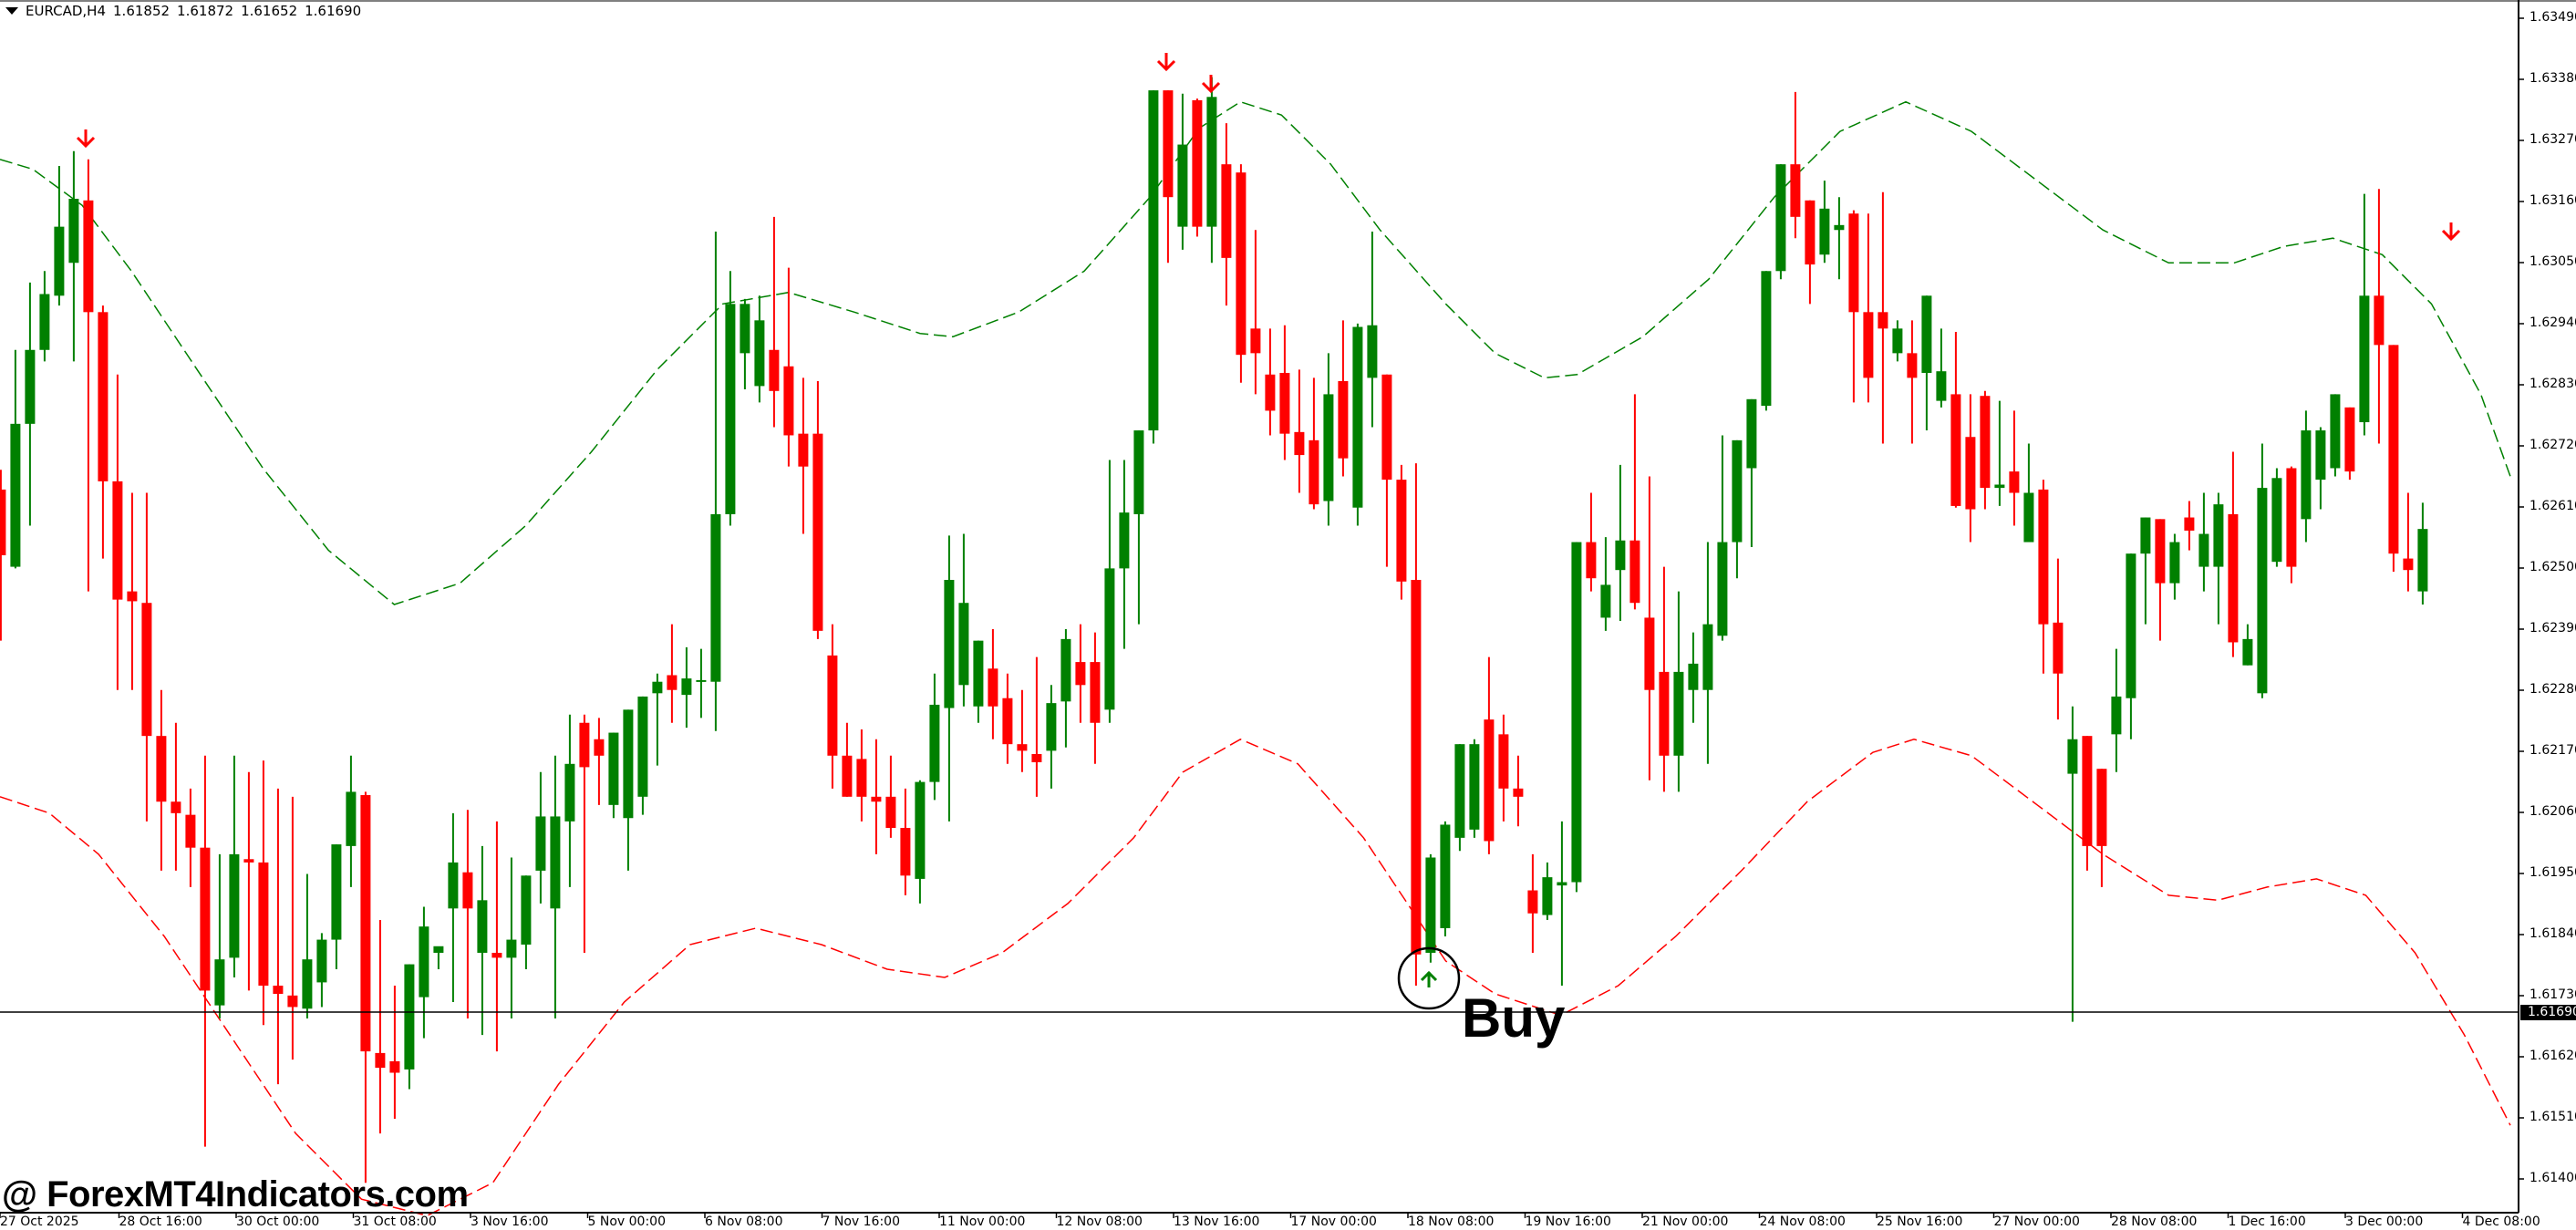 This screenshot has height=1230, width=2576. Describe the element at coordinates (2552, 750) in the screenshot. I see `price-tick-label: 1.62170` at that location.